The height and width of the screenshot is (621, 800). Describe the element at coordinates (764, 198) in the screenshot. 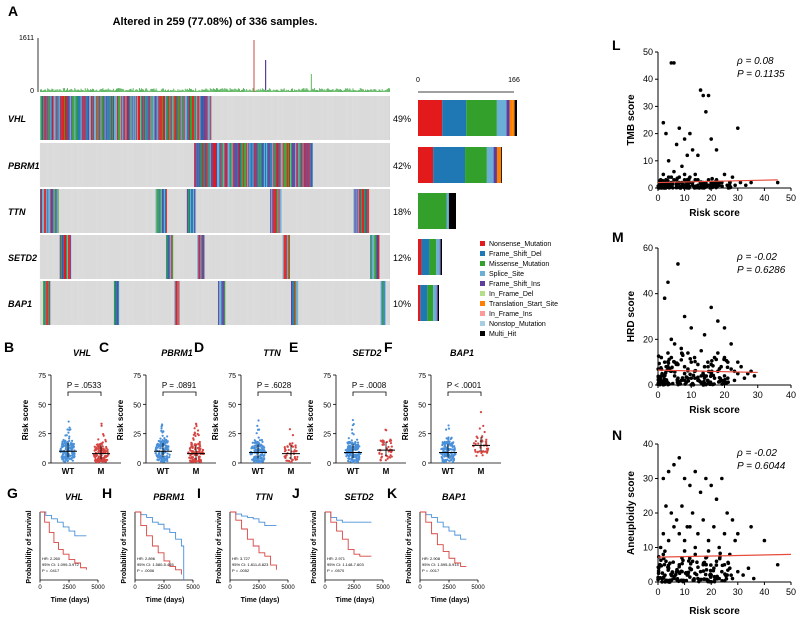

I see `scatter-xtick-label: 40` at that location.